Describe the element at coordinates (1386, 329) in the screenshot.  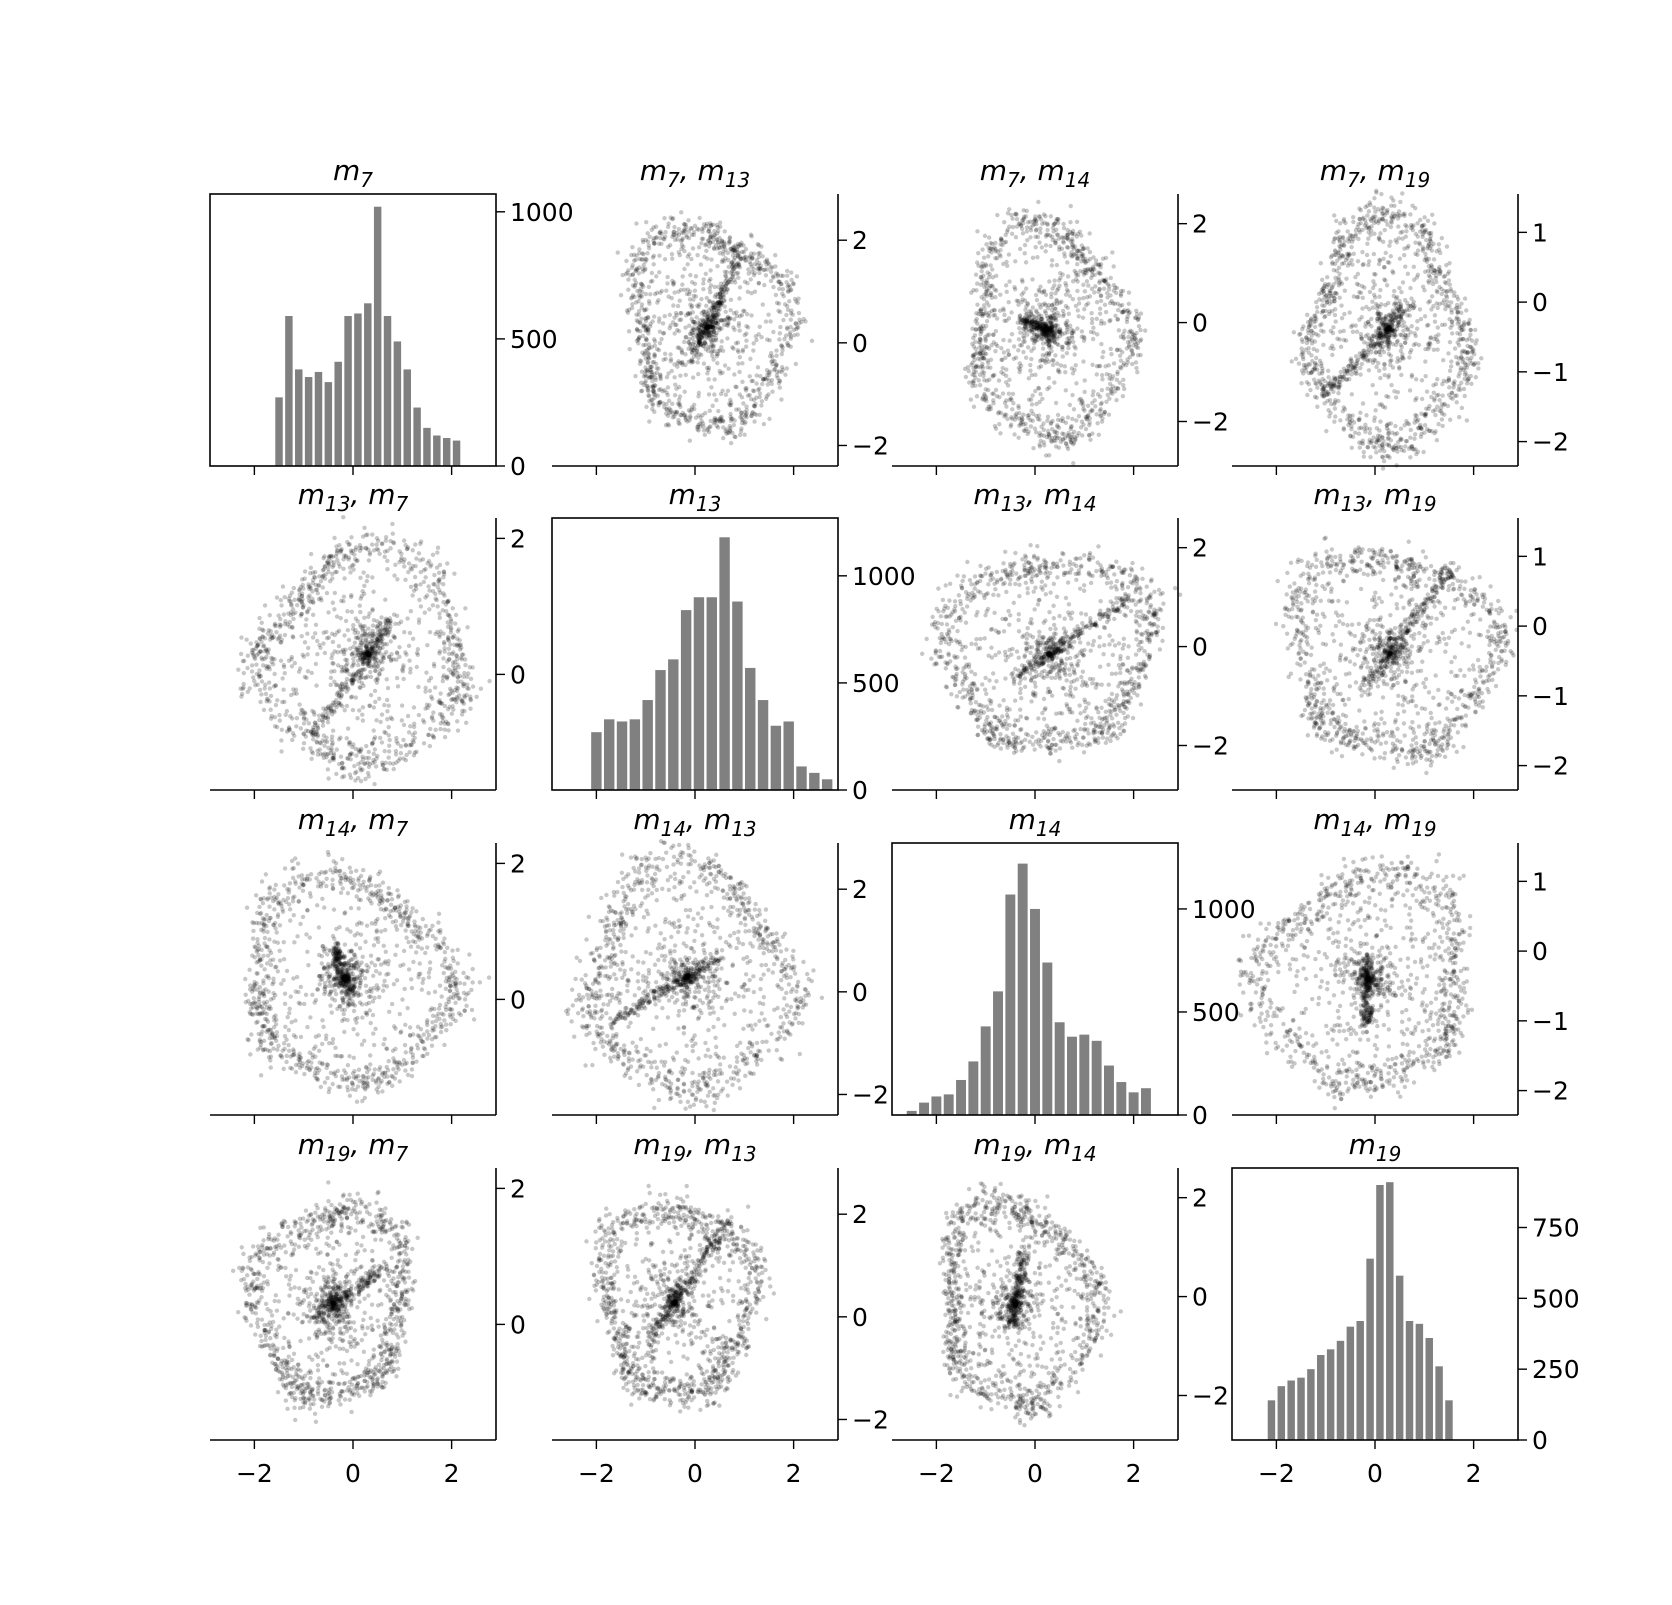
I see `scatter-points` at that location.